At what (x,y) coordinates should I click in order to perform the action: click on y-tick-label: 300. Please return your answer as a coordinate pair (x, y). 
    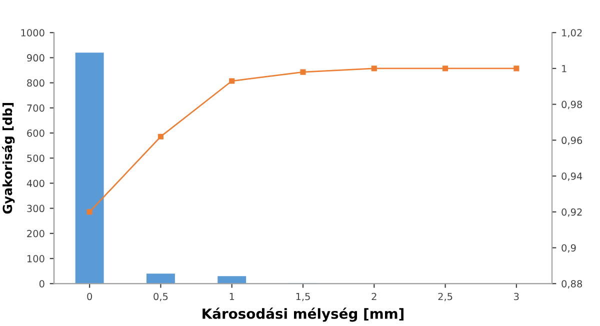
    Looking at the image, I should click on (35, 208).